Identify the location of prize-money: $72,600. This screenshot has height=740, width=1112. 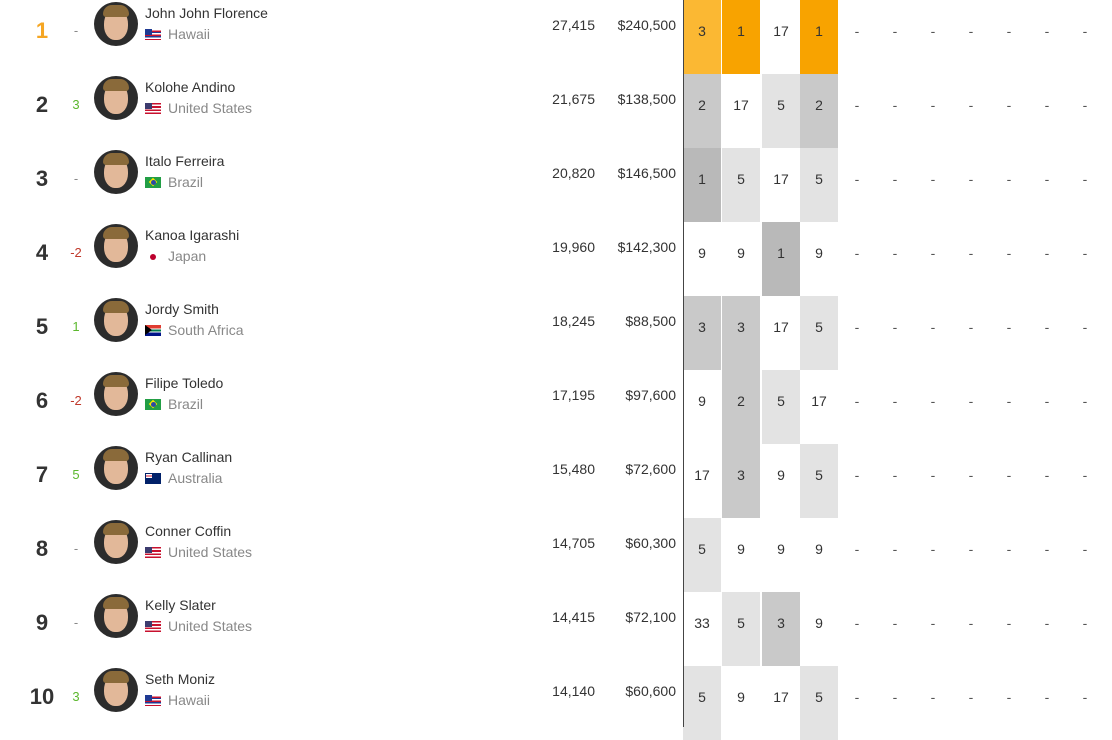
(650, 469).